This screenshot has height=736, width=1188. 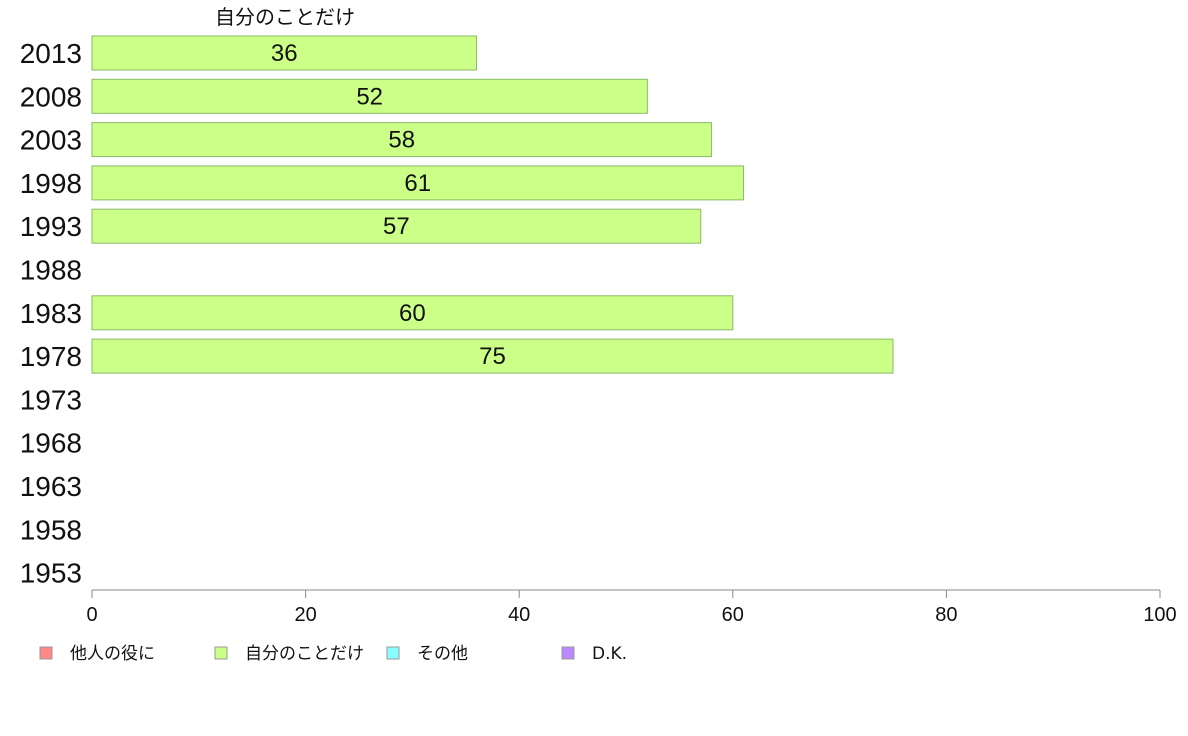 What do you see at coordinates (733, 615) in the screenshot?
I see `x-tick-label: 60` at bounding box center [733, 615].